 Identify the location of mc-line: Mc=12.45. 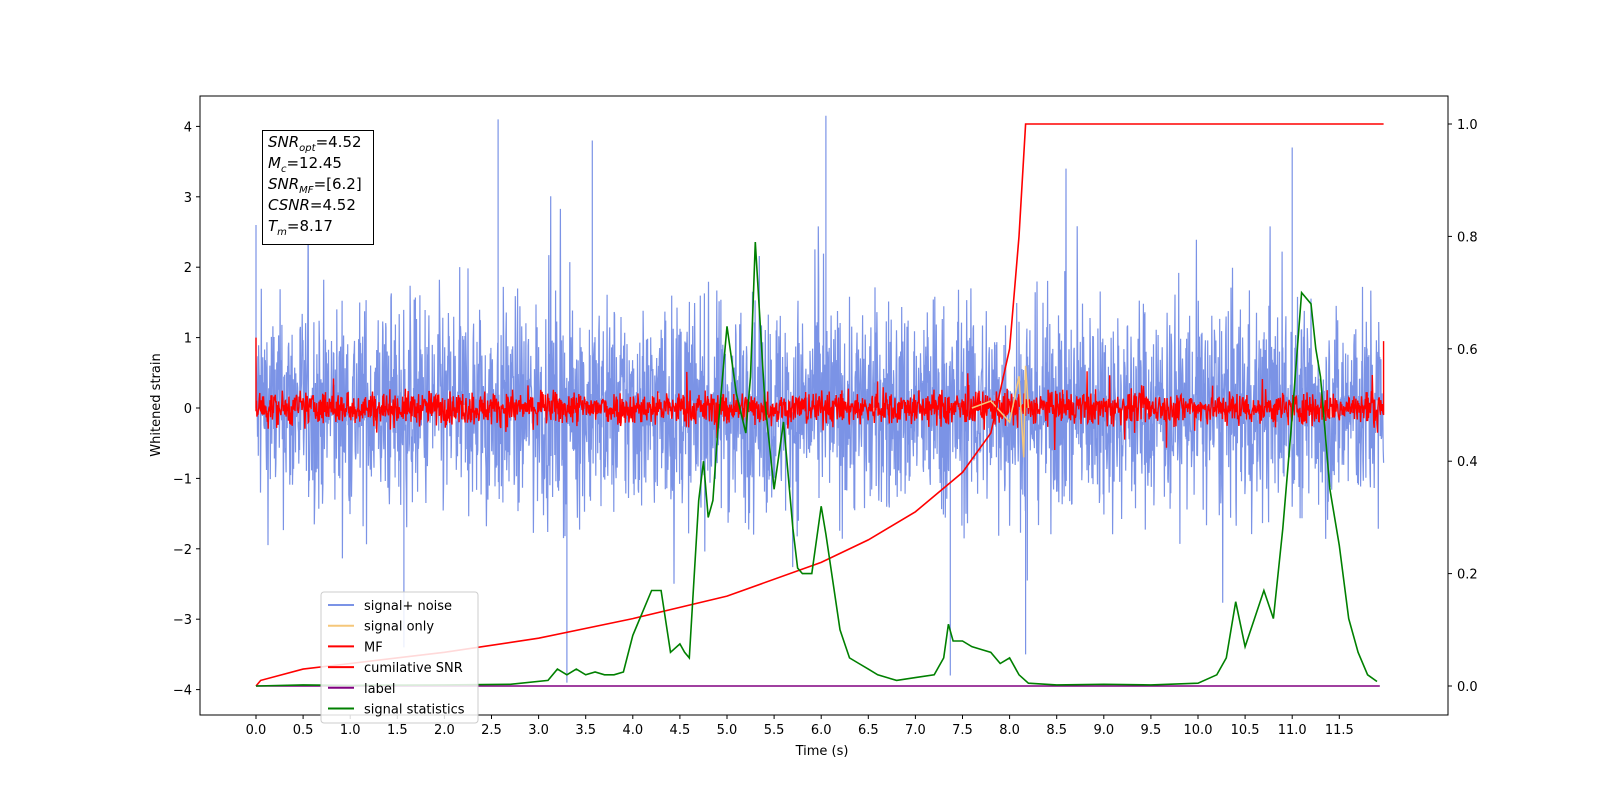
(320, 164).